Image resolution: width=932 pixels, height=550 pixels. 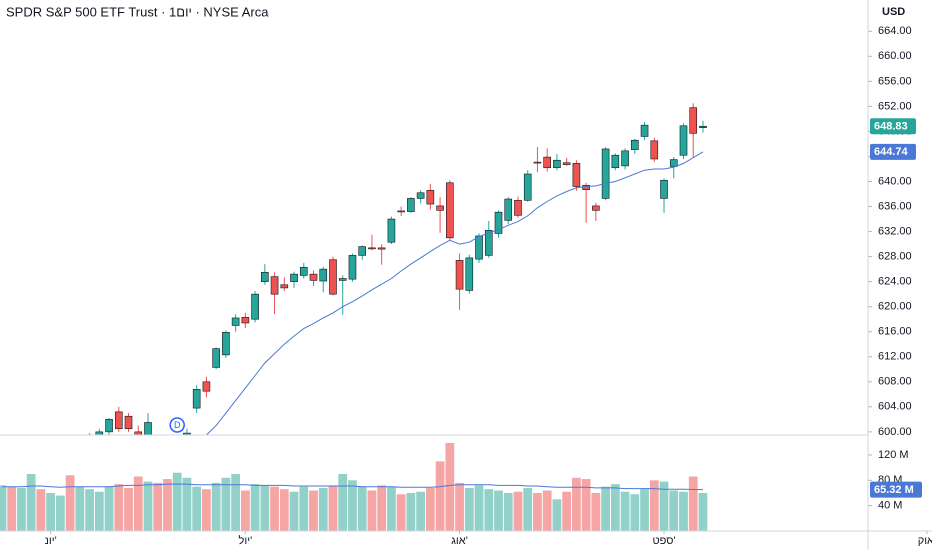 What do you see at coordinates (895, 307) in the screenshot?
I see `y-tick-label: 620.00` at bounding box center [895, 307].